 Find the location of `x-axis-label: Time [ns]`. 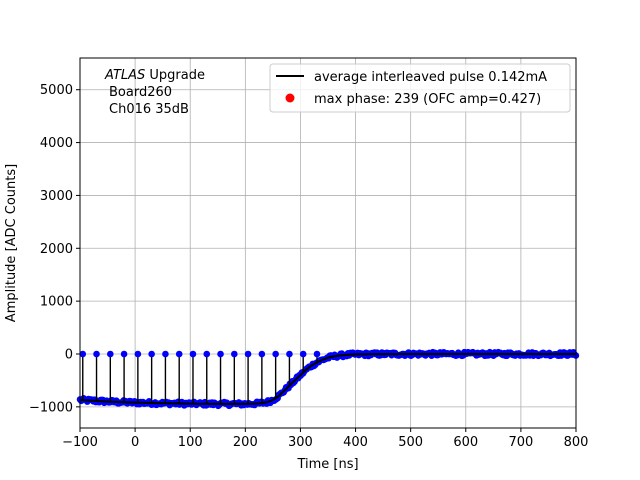

x-axis-label: Time [ns] is located at coordinates (327, 464).